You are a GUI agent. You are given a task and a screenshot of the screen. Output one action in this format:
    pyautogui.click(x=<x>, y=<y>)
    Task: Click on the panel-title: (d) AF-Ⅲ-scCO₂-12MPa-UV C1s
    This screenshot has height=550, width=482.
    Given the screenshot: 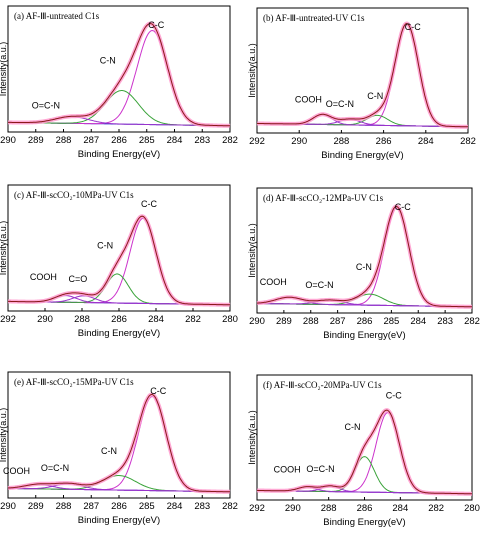 What is the action you would take?
    pyautogui.click(x=323, y=198)
    